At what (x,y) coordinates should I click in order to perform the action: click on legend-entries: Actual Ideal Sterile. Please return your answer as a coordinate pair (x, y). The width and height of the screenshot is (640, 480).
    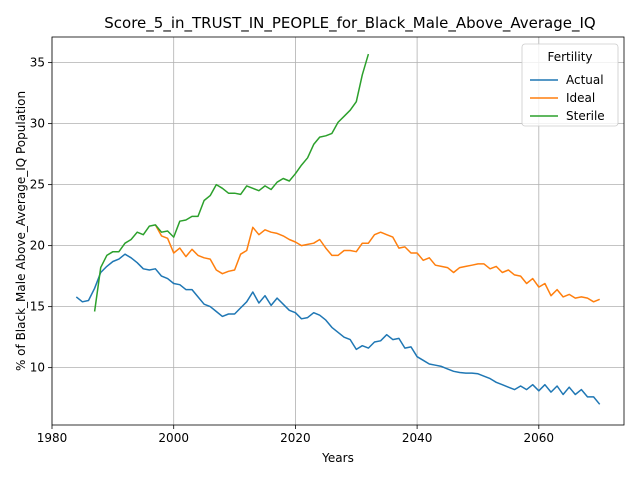
    Looking at the image, I should click on (567, 98).